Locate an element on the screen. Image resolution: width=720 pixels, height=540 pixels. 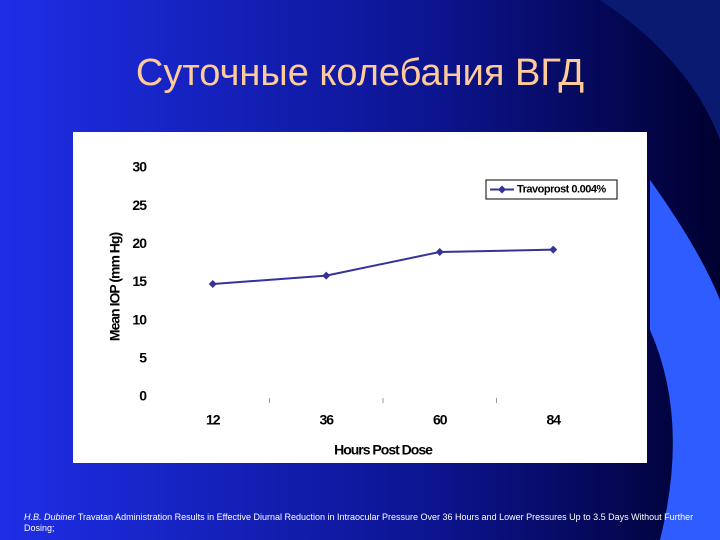
y-tick-label: 30 is located at coordinates (139, 167).